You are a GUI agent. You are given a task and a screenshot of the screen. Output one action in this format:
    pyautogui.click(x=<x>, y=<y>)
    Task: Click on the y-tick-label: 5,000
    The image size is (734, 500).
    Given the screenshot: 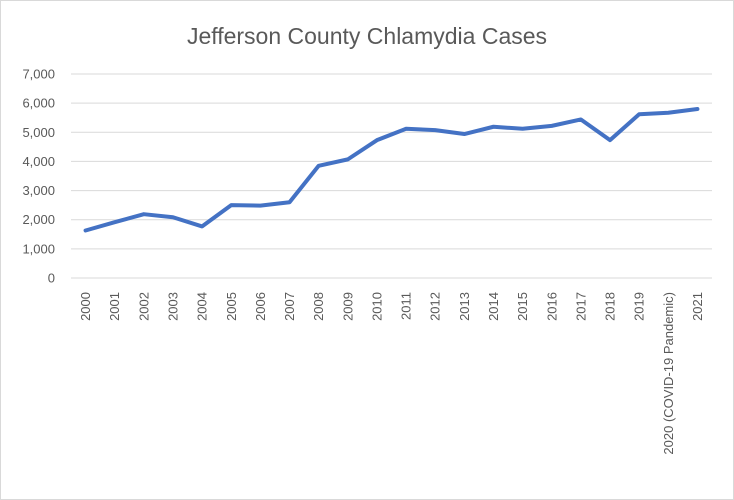 What is the action you would take?
    pyautogui.click(x=38, y=132)
    